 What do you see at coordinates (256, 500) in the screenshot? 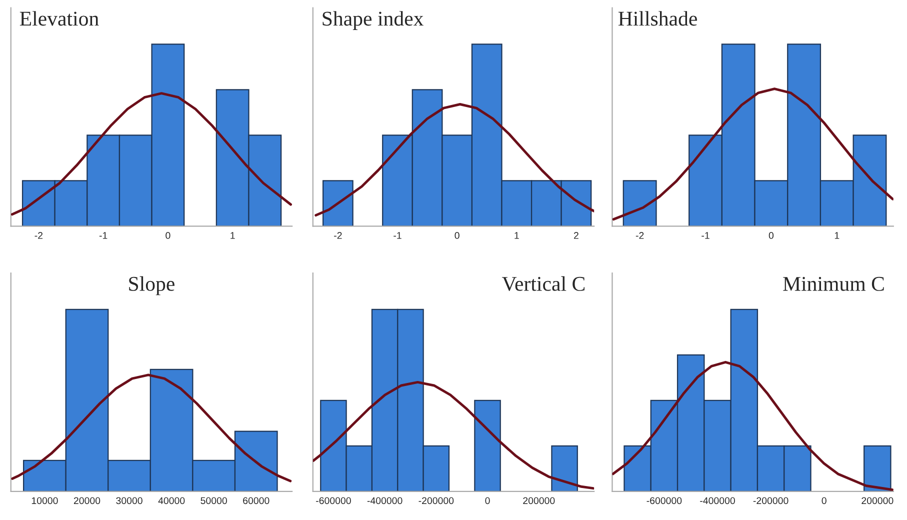
I see `x-tick-label: 60000` at bounding box center [256, 500].